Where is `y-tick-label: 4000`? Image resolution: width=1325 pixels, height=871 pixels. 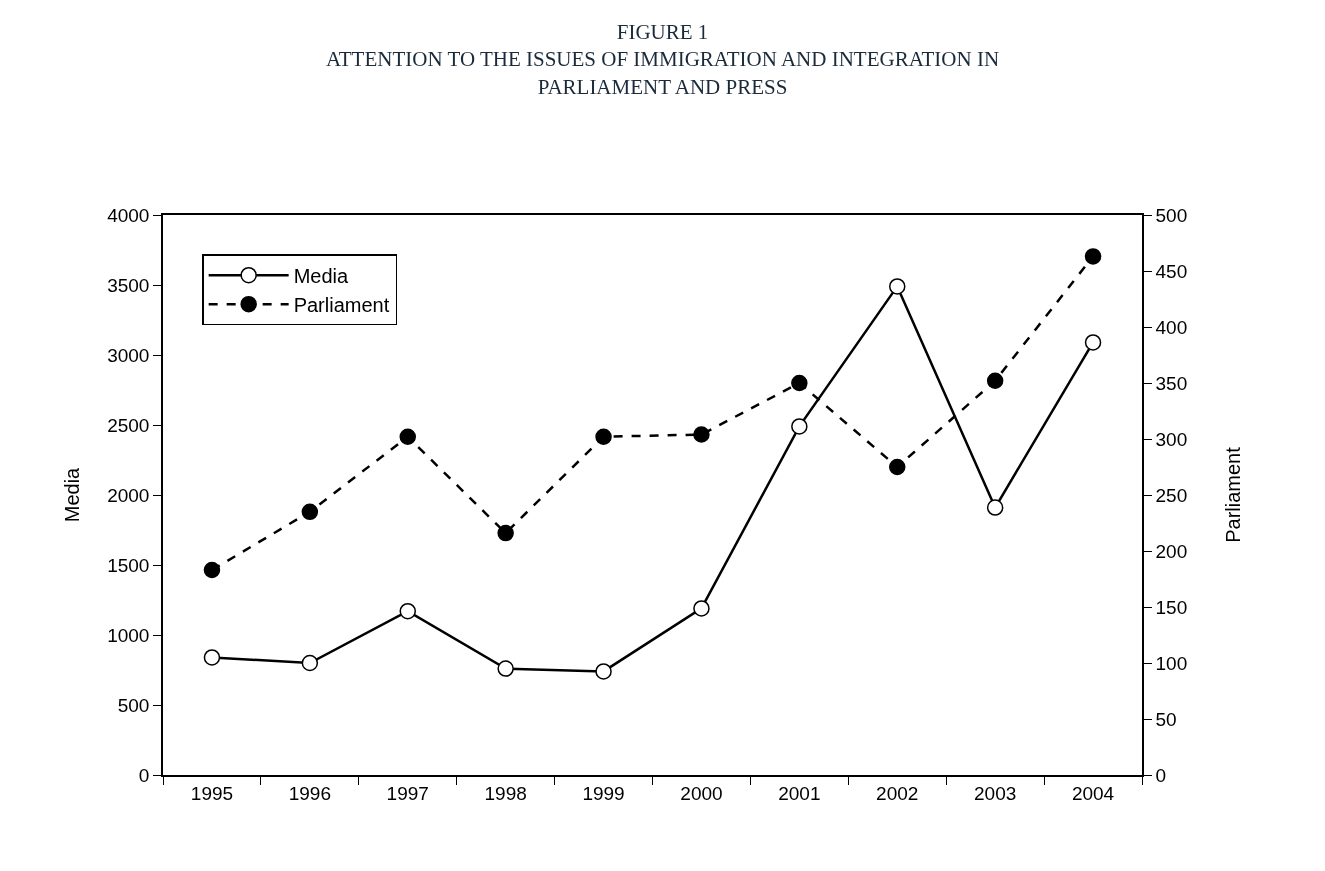 y-tick-label: 4000 is located at coordinates (128, 215).